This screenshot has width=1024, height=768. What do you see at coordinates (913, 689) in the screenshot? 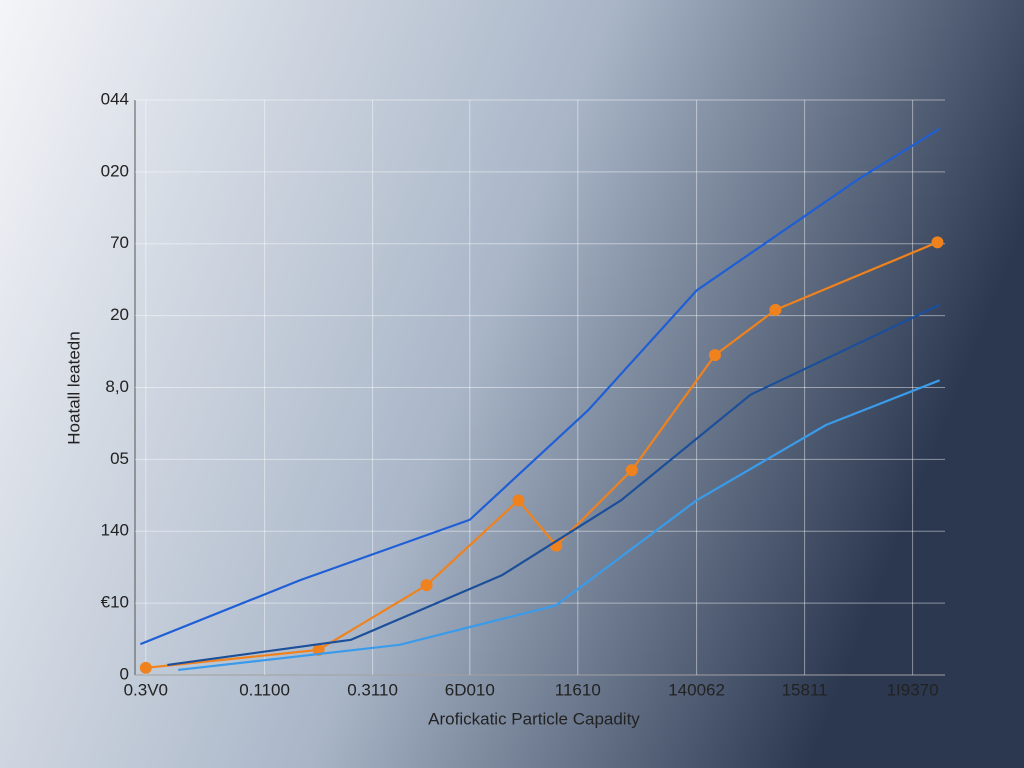
I see `x-tick-label: 1I9370` at bounding box center [913, 689].